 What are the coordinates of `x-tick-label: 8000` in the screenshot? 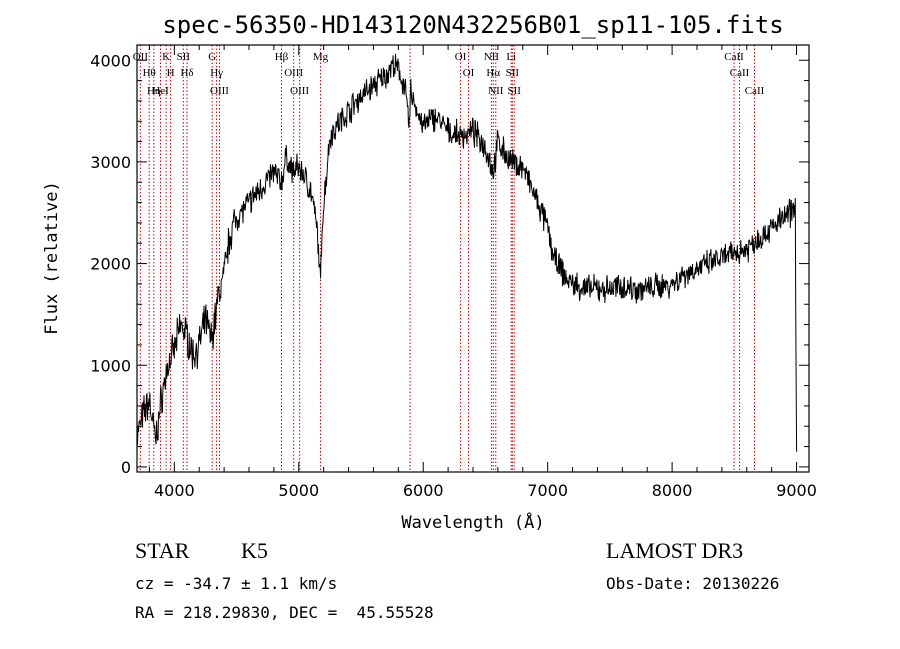 It's located at (672, 490).